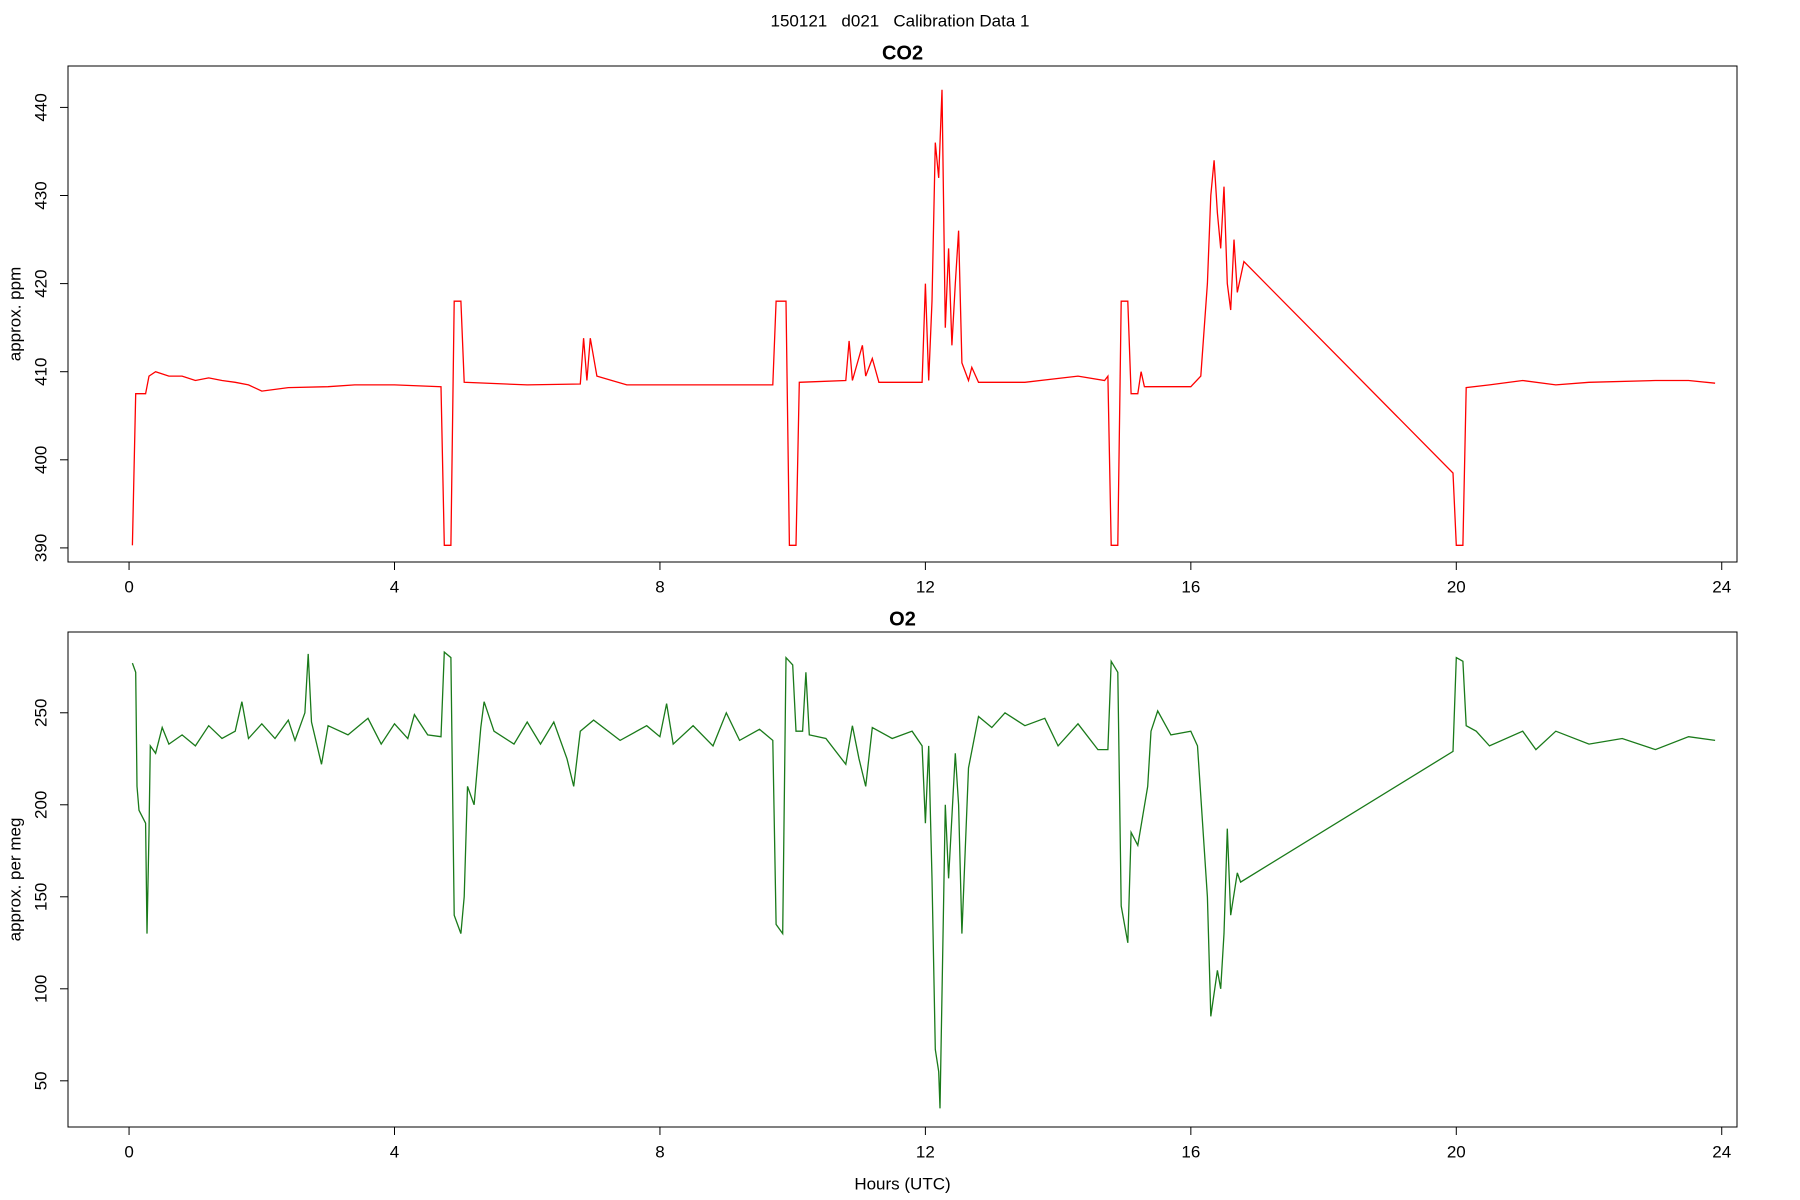 This screenshot has width=1800, height=1200. What do you see at coordinates (40, 283) in the screenshot?
I see `y-tick-label: 420` at bounding box center [40, 283].